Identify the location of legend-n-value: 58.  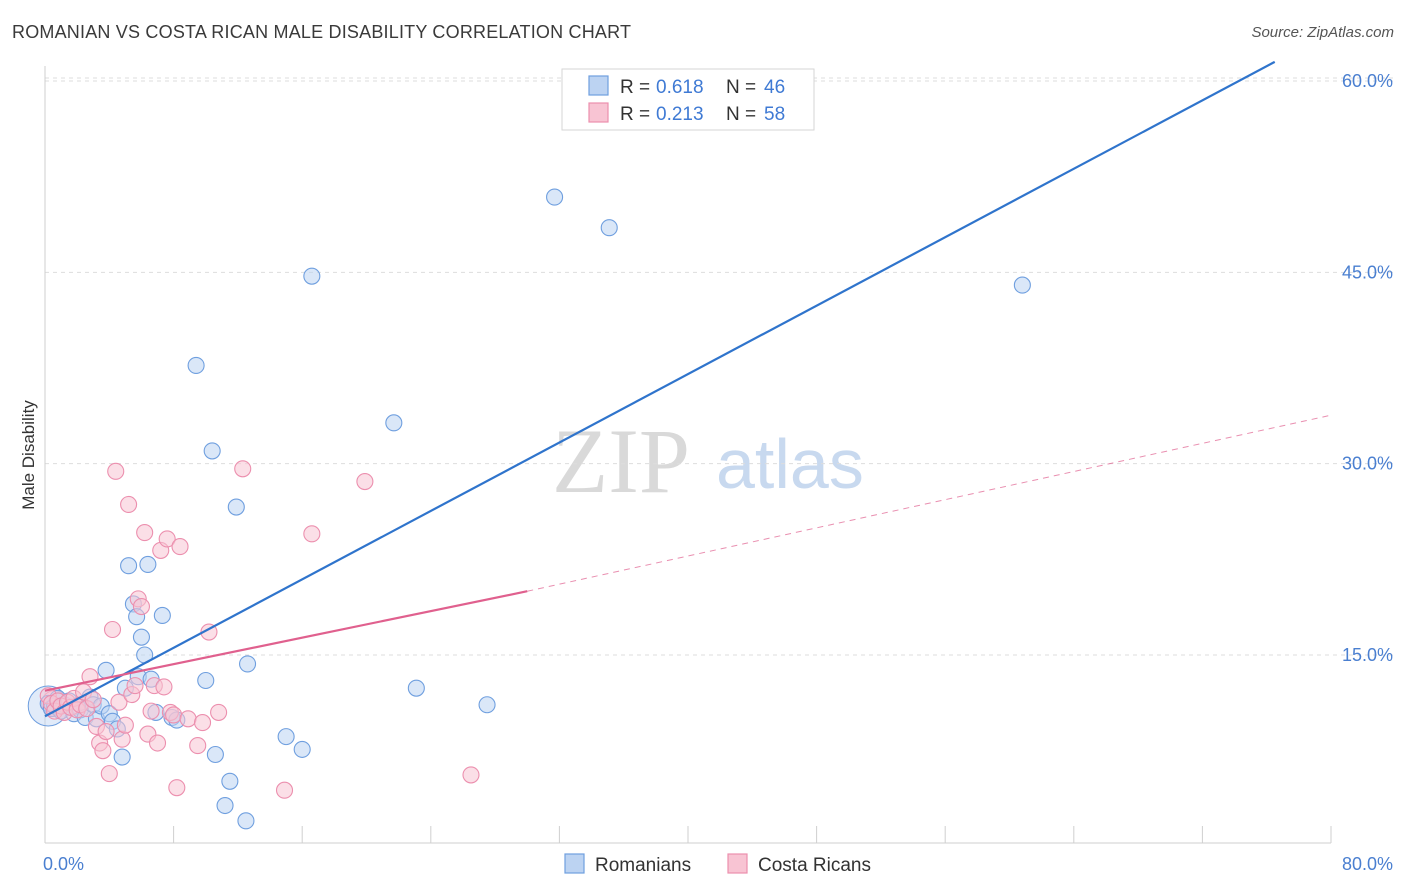
(774, 114).